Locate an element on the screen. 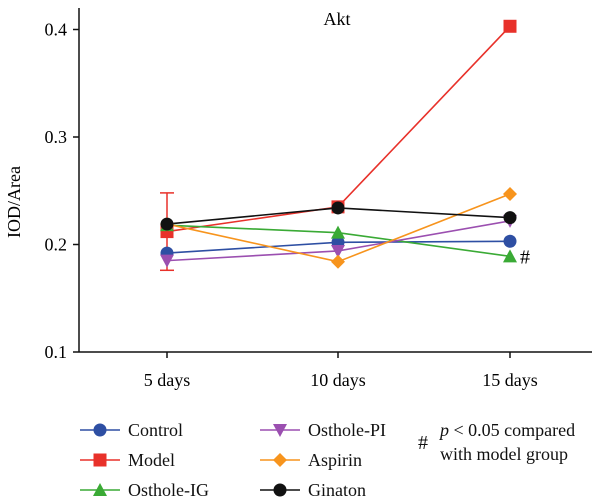 The height and width of the screenshot is (502, 600). y-tick-label: 0.3 is located at coordinates (56, 137).